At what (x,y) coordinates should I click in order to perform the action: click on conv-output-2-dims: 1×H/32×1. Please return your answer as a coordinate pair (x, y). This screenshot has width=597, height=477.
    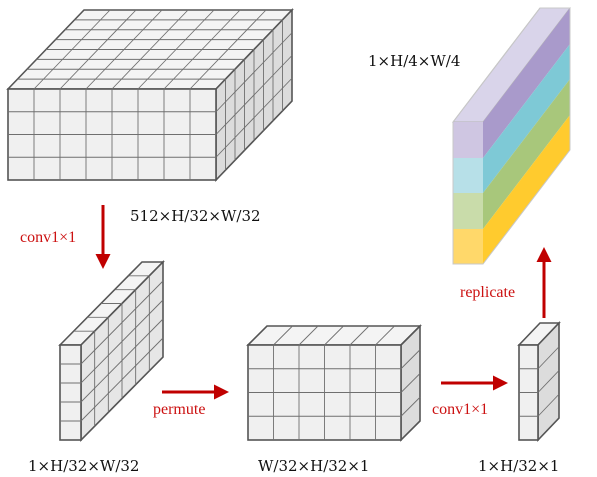
    Looking at the image, I should click on (518, 466).